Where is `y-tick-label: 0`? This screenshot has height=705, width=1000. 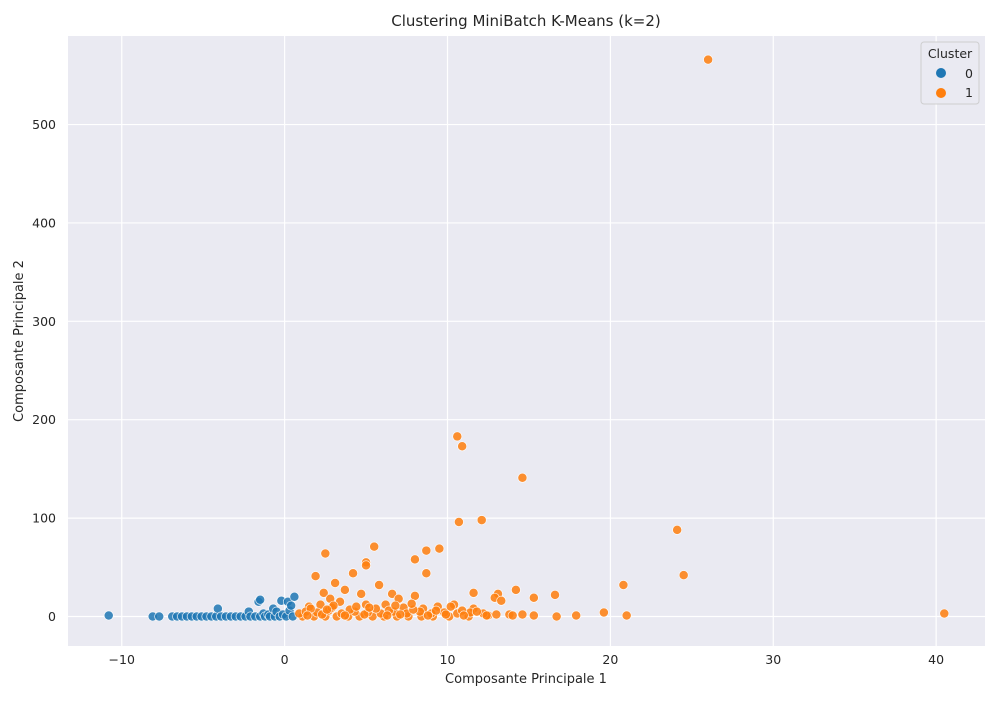
y-tick-label: 0 is located at coordinates (52, 616).